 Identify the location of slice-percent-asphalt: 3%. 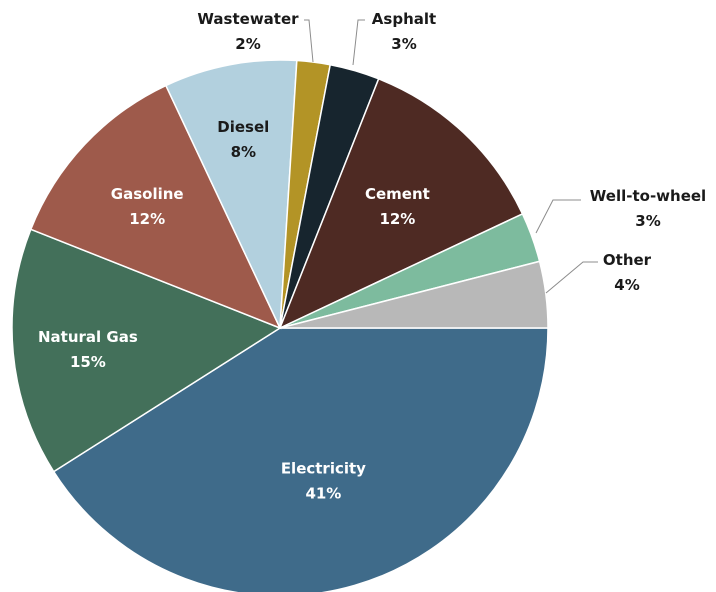
(403, 44).